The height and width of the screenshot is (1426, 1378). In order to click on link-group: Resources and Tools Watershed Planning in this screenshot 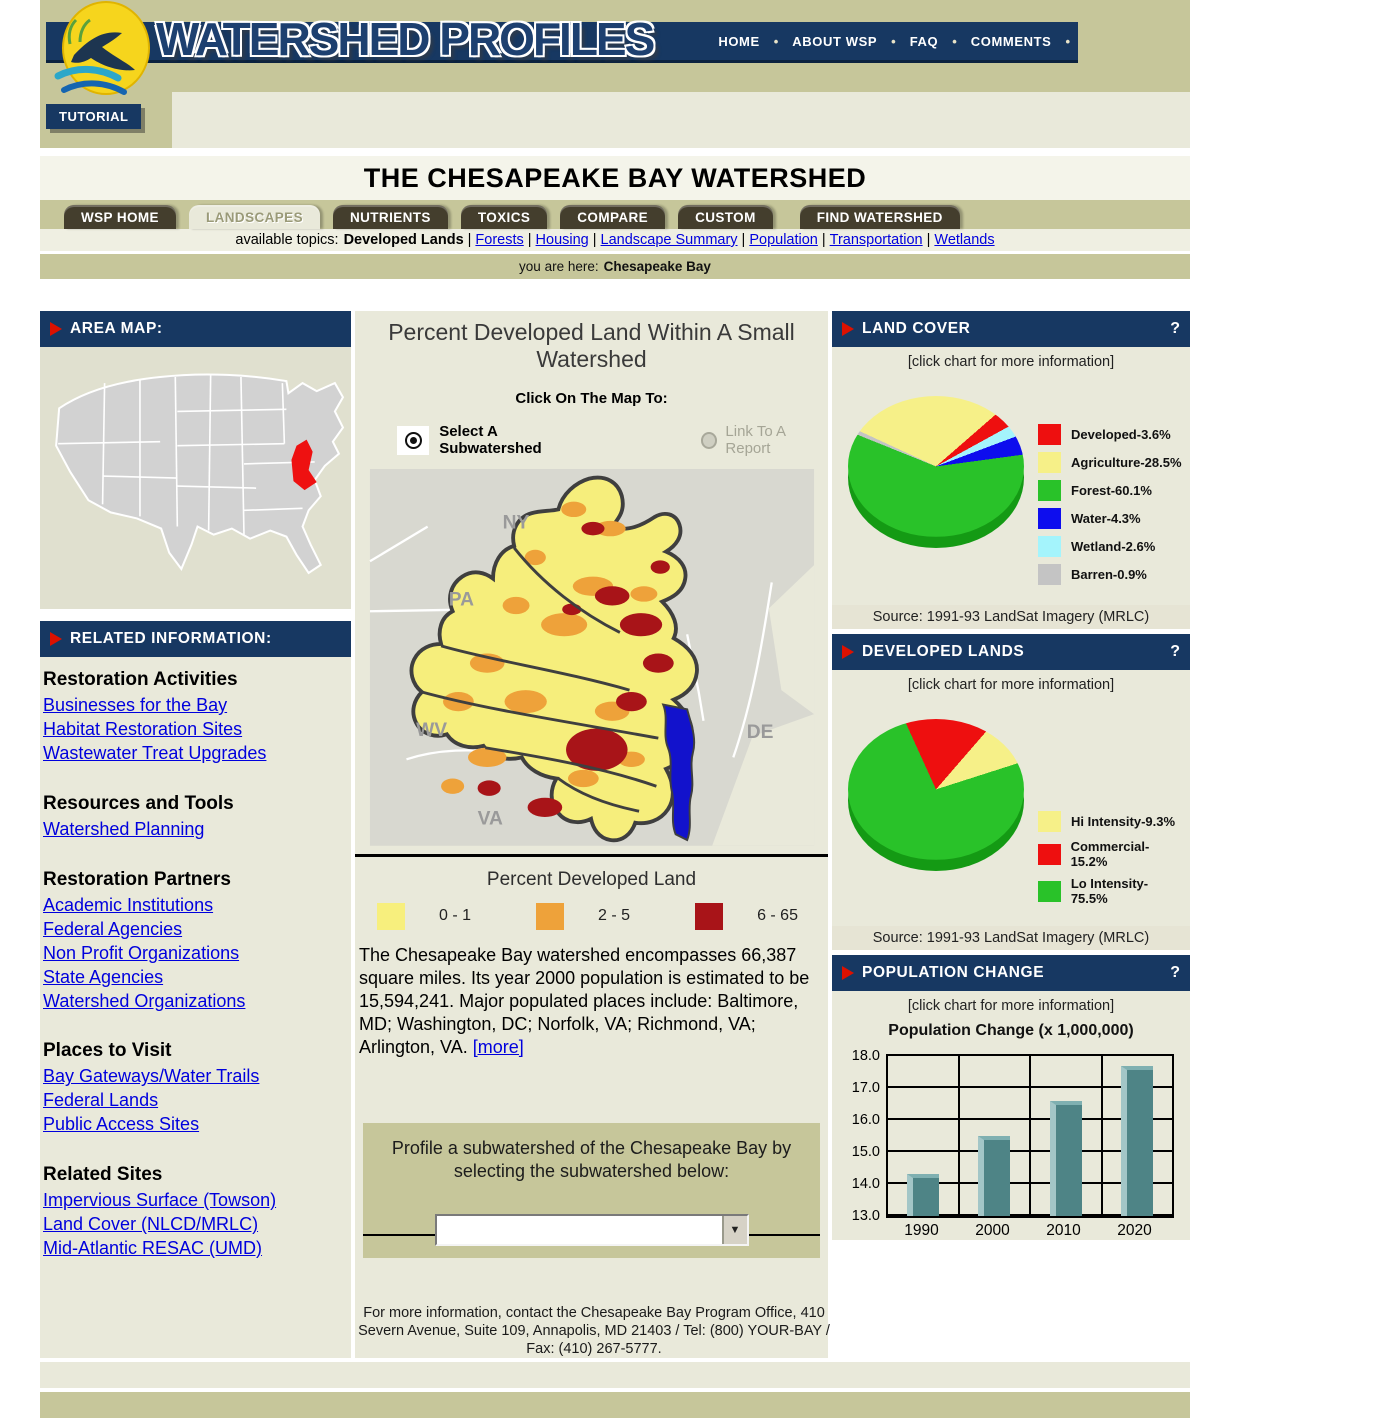, I will do `click(197, 817)`.